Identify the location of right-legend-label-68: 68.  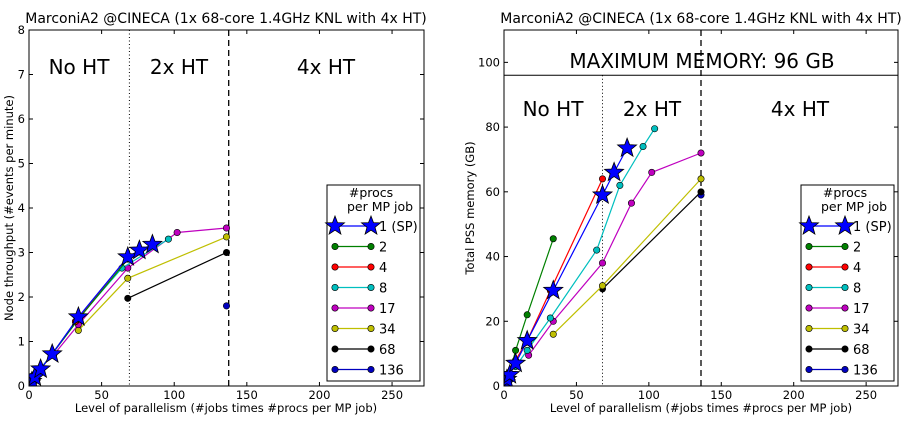
(861, 350).